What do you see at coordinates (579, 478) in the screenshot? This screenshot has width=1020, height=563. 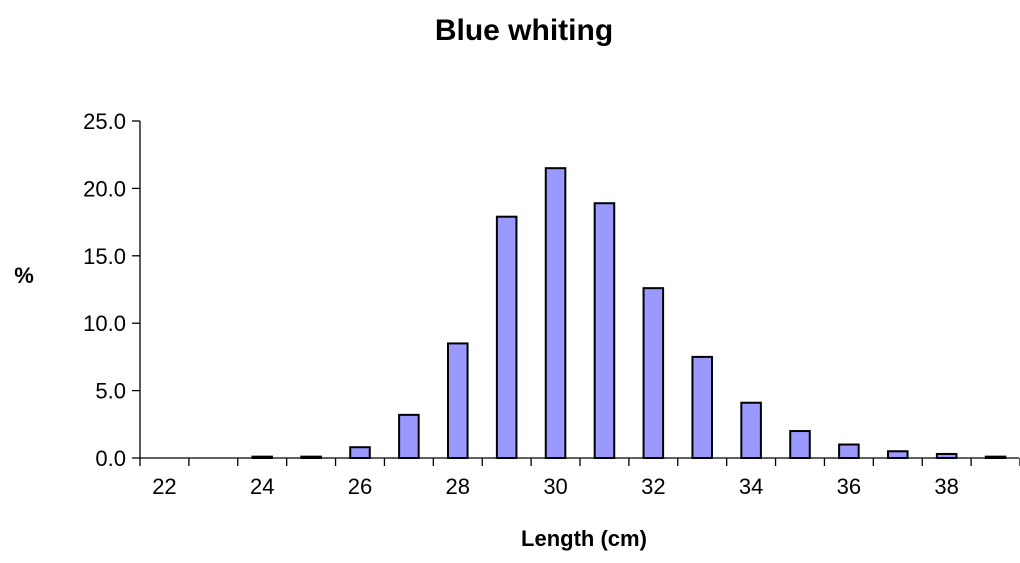 I see `x-axis: 22 24 26 28 30 32 34 36 38` at bounding box center [579, 478].